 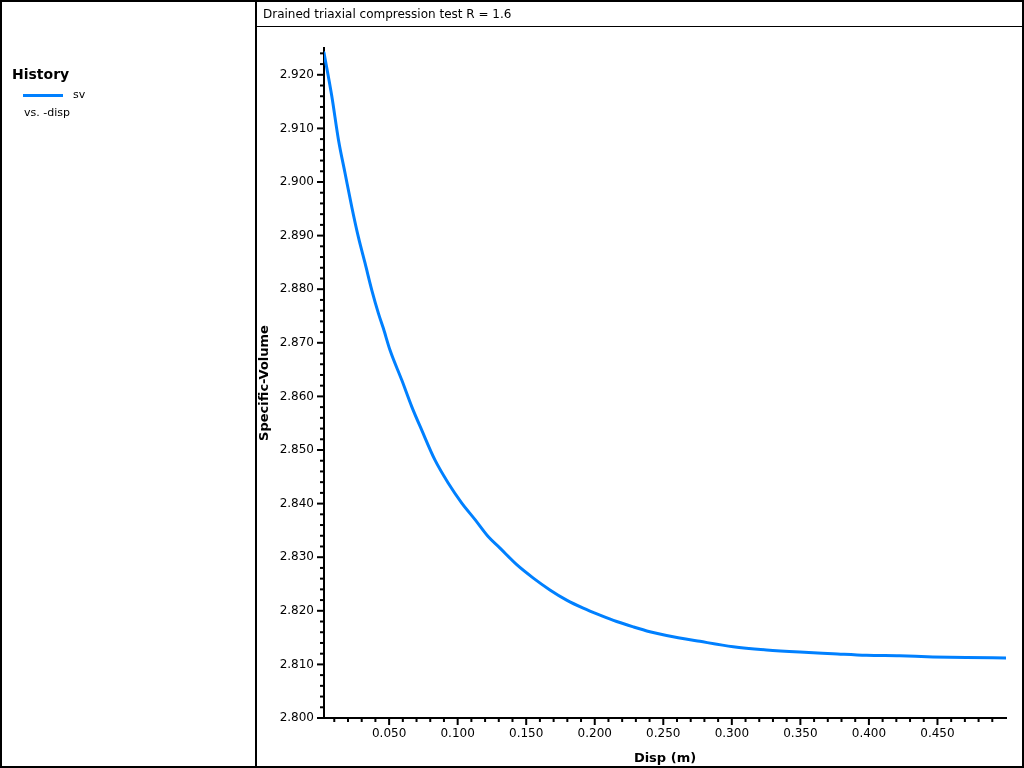 What do you see at coordinates (296, 341) in the screenshot?
I see `y-tick-label: 2.870` at bounding box center [296, 341].